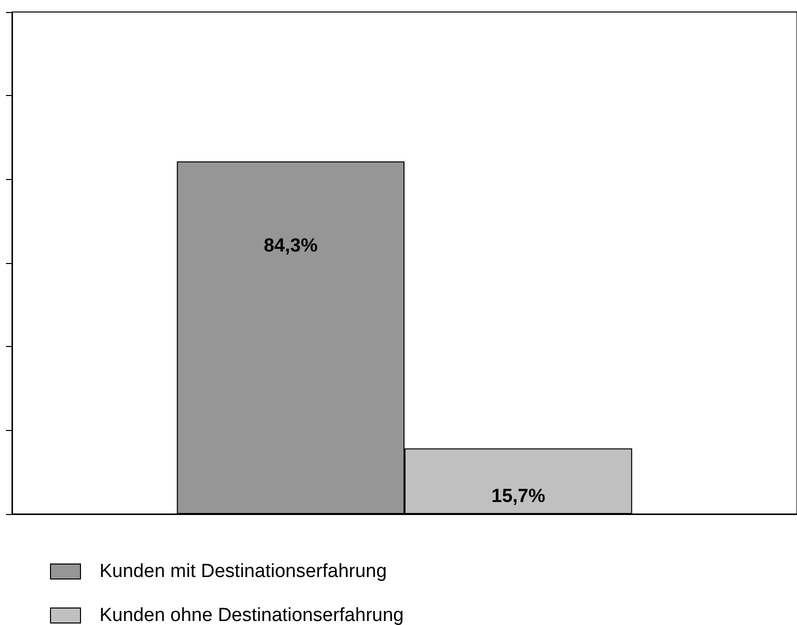 This screenshot has width=797, height=625. What do you see at coordinates (291, 245) in the screenshot?
I see `data-label: 84,3%` at bounding box center [291, 245].